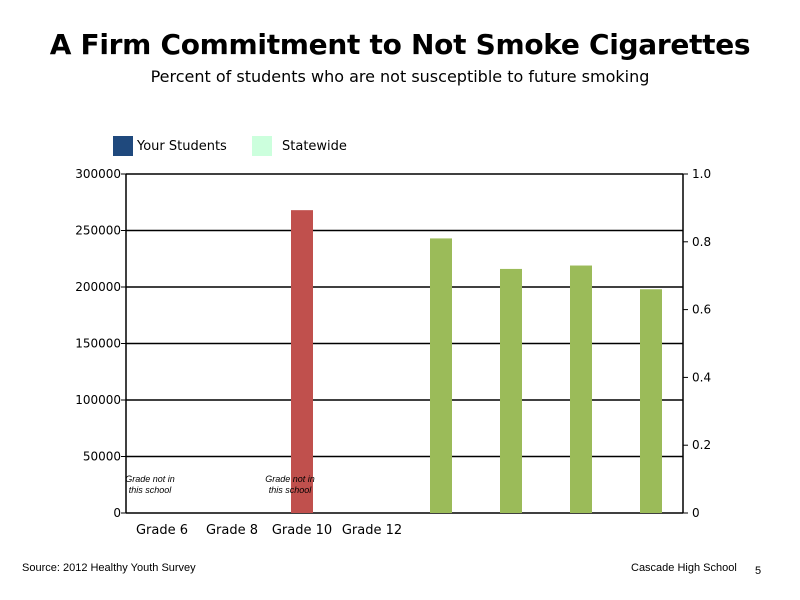  Describe the element at coordinates (162, 530) in the screenshot. I see `x-tick-label: Grade 6` at that location.